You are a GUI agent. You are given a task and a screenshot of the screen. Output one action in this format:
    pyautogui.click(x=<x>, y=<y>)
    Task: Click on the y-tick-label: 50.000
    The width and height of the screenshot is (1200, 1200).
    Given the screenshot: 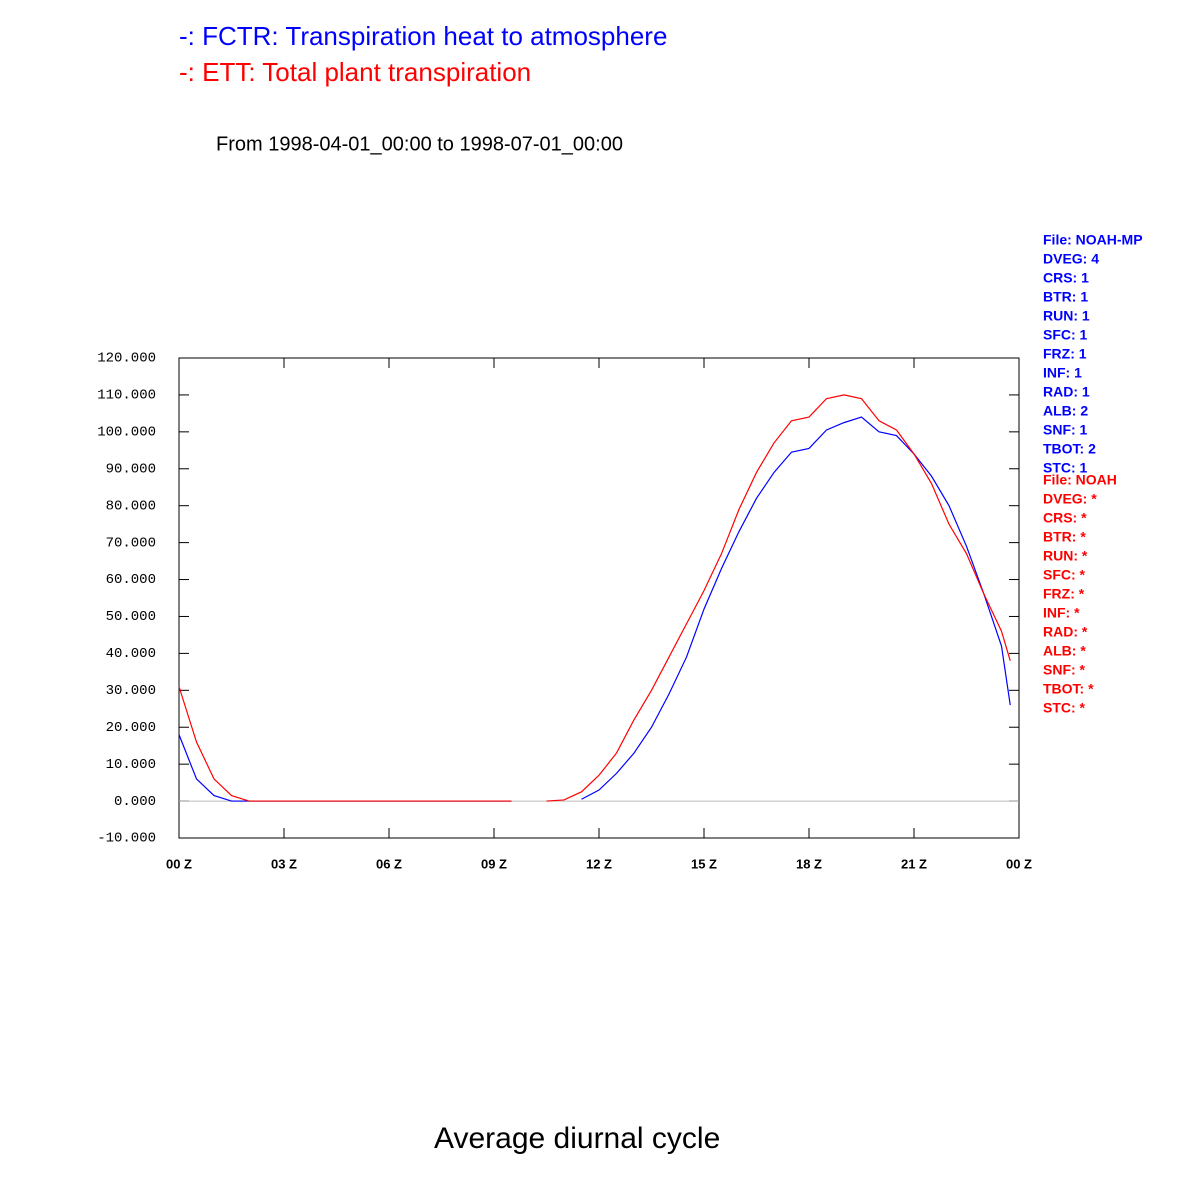 What is the action you would take?
    pyautogui.click(x=131, y=617)
    